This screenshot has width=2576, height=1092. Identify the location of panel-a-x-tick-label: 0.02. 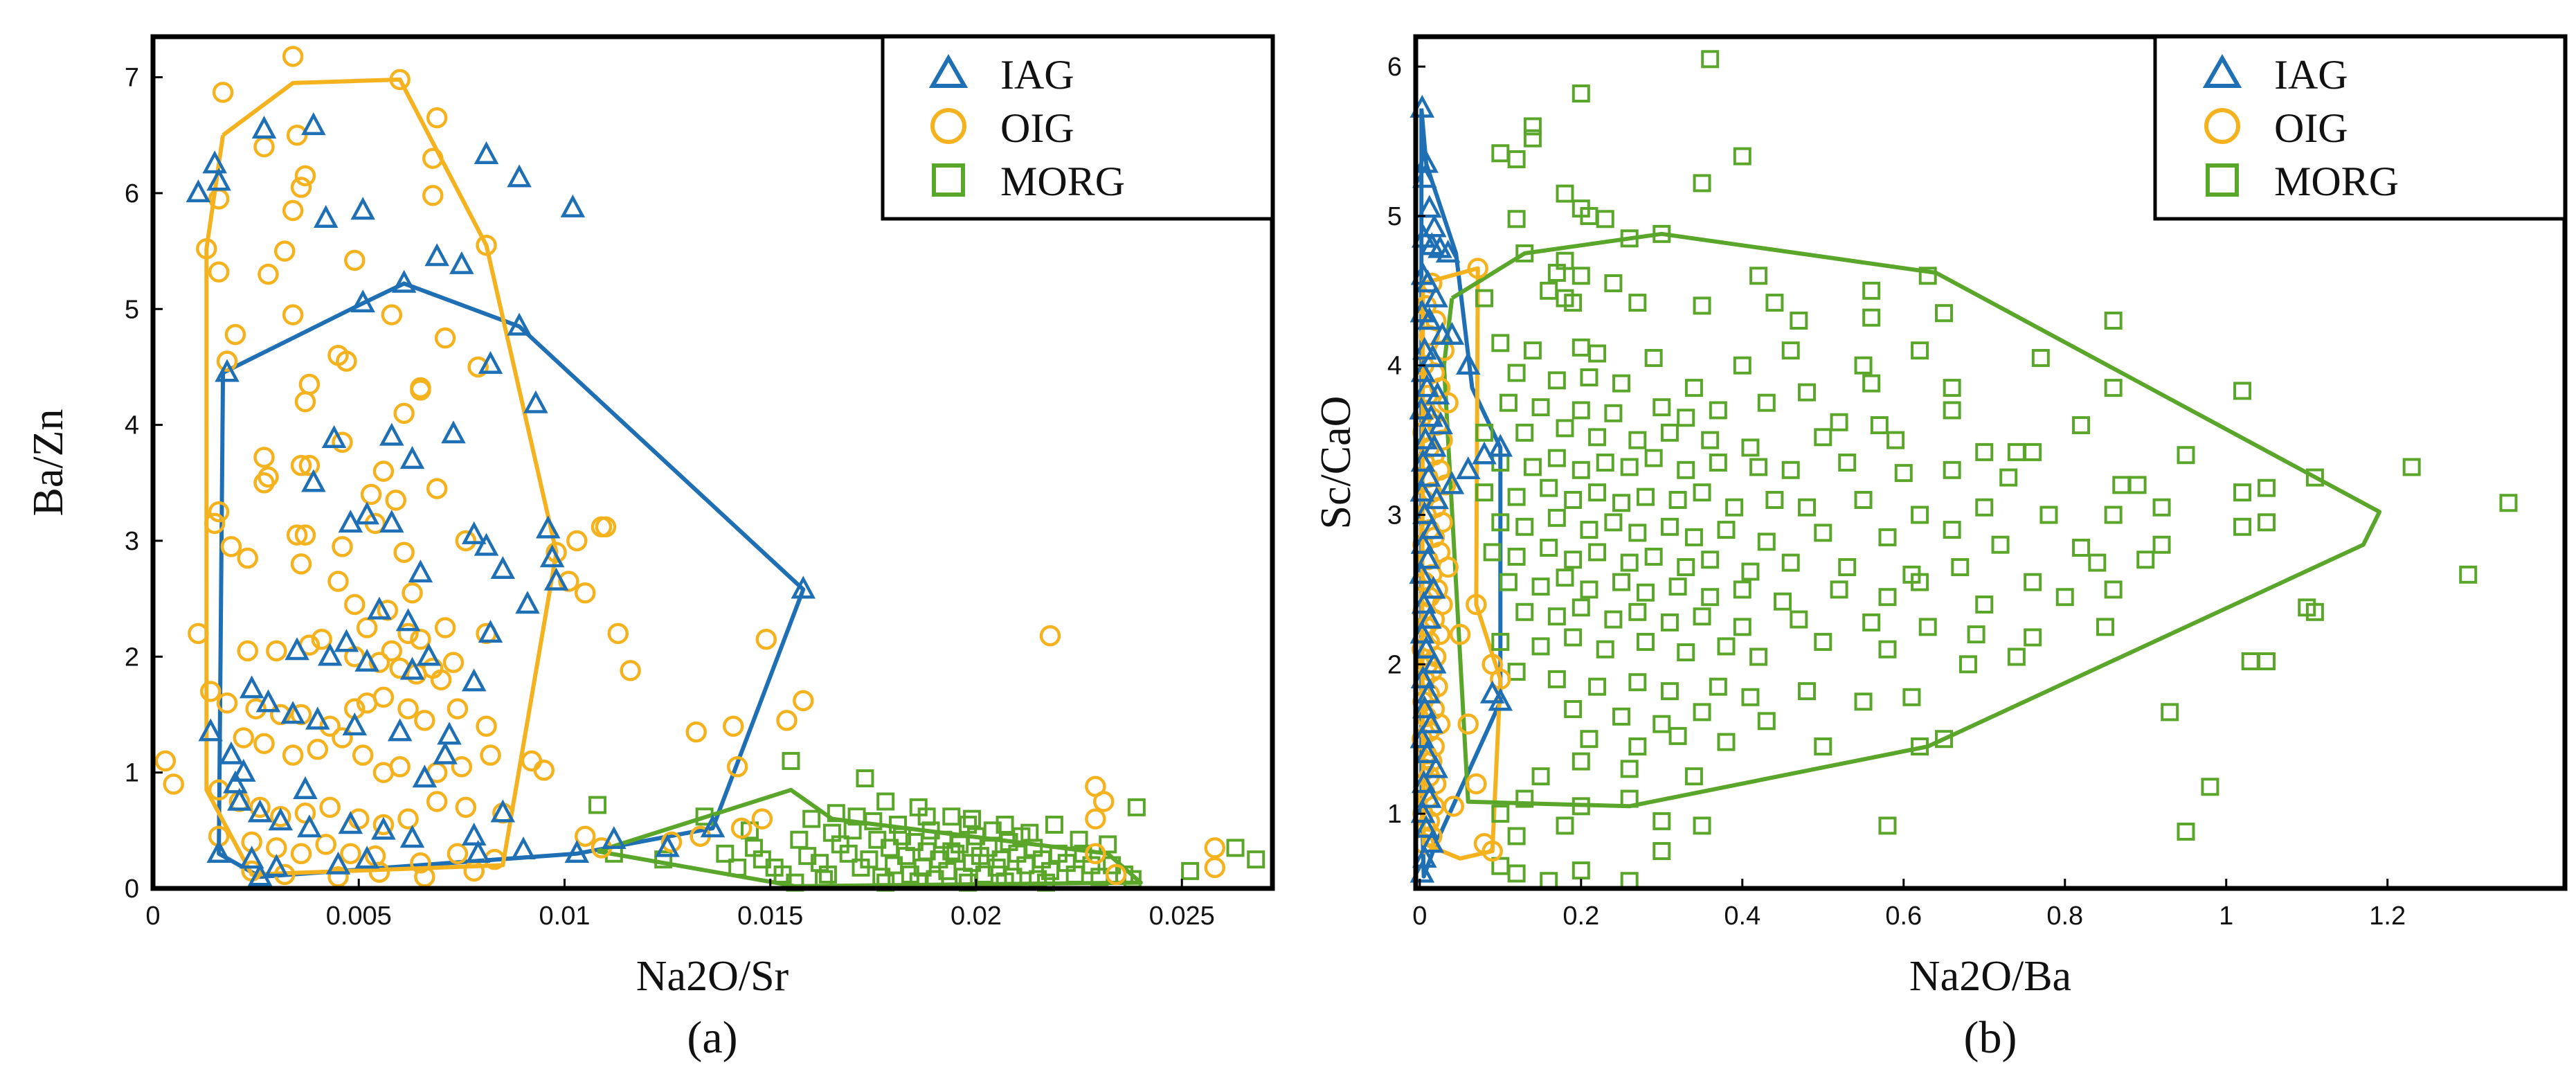
(976, 916).